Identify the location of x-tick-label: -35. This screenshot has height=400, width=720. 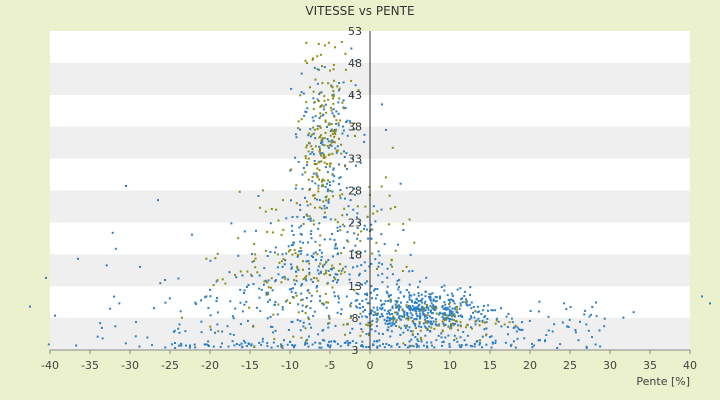
(90, 365).